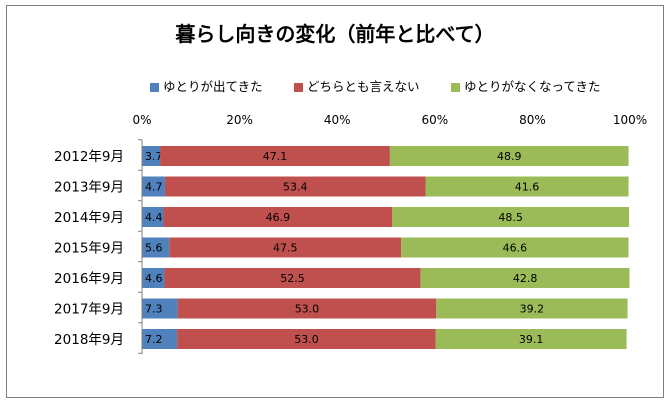  What do you see at coordinates (154, 339) in the screenshot?
I see `bar-data-label: 7.2` at bounding box center [154, 339].